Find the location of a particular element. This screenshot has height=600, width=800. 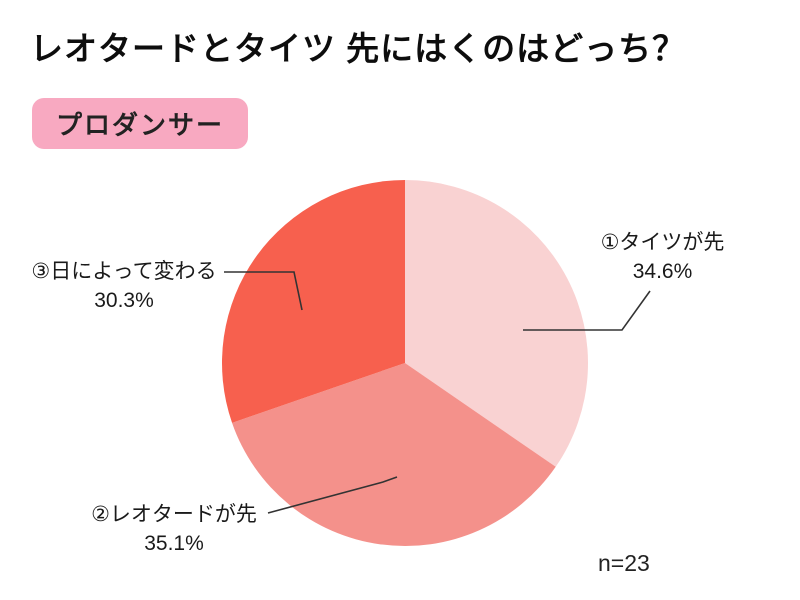

slice-label-text: ③日によって変わる is located at coordinates (124, 271).